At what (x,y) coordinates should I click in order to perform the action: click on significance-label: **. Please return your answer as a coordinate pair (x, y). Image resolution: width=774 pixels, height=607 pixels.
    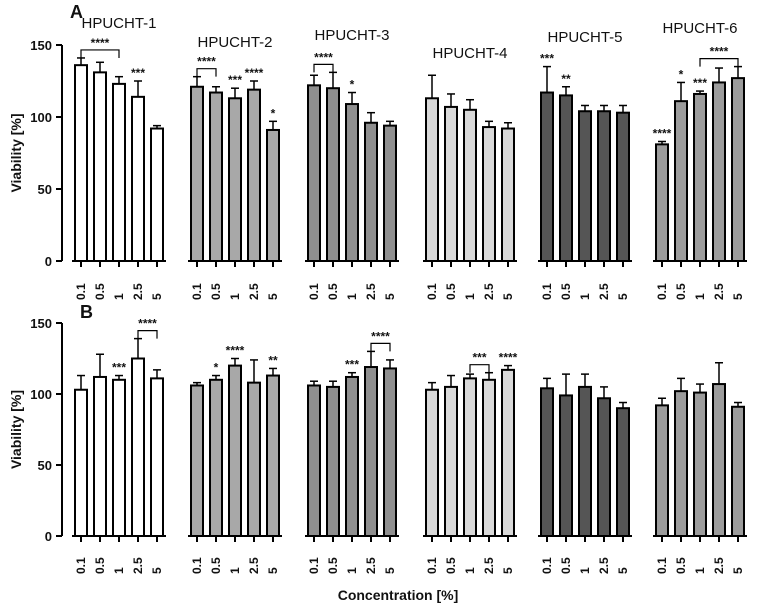
    Looking at the image, I should click on (273, 360).